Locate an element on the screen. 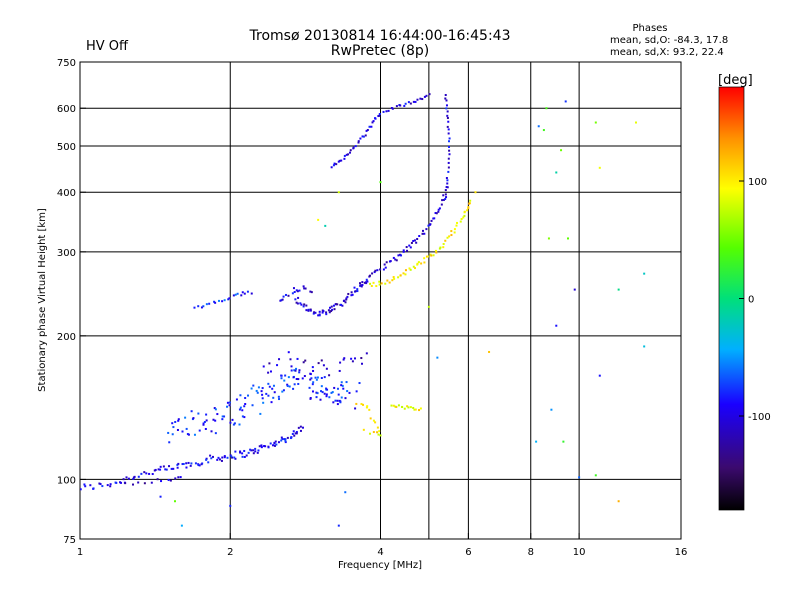 The height and width of the screenshot is (600, 800). x-tick-label: 6 is located at coordinates (468, 552).